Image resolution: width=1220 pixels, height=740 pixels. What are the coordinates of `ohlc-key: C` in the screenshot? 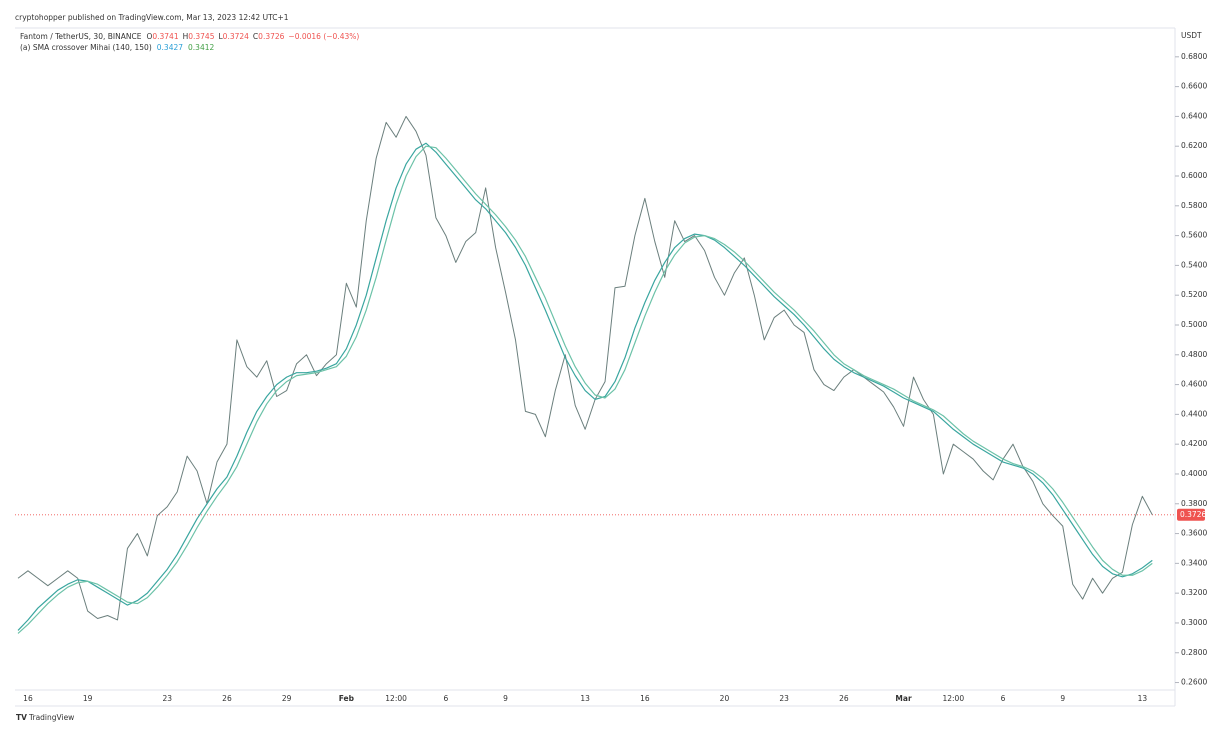 It's located at (255, 36).